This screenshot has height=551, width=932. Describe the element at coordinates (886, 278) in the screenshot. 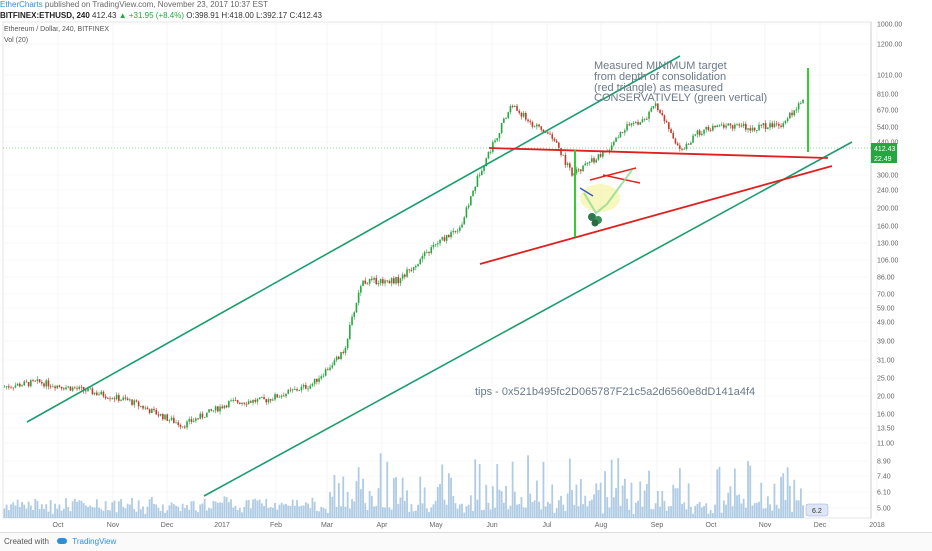

I see `price-tick-label: 86.00` at that location.